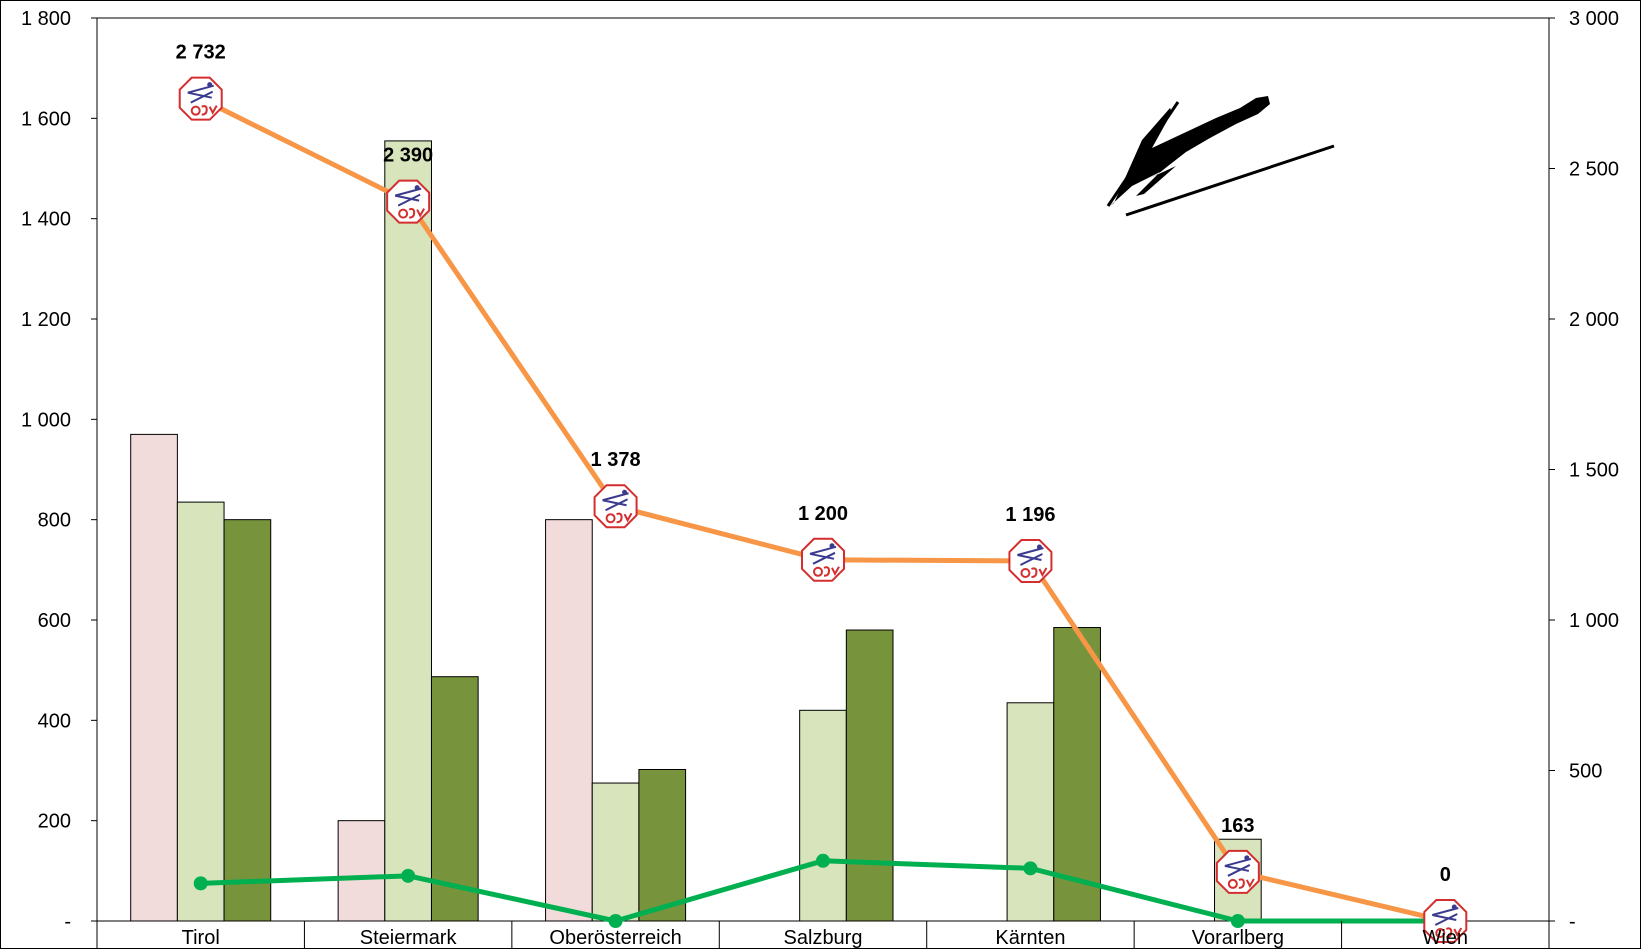 The width and height of the screenshot is (1641, 949). What do you see at coordinates (46, 19) in the screenshot?
I see `left-tick-label: 1 800` at bounding box center [46, 19].